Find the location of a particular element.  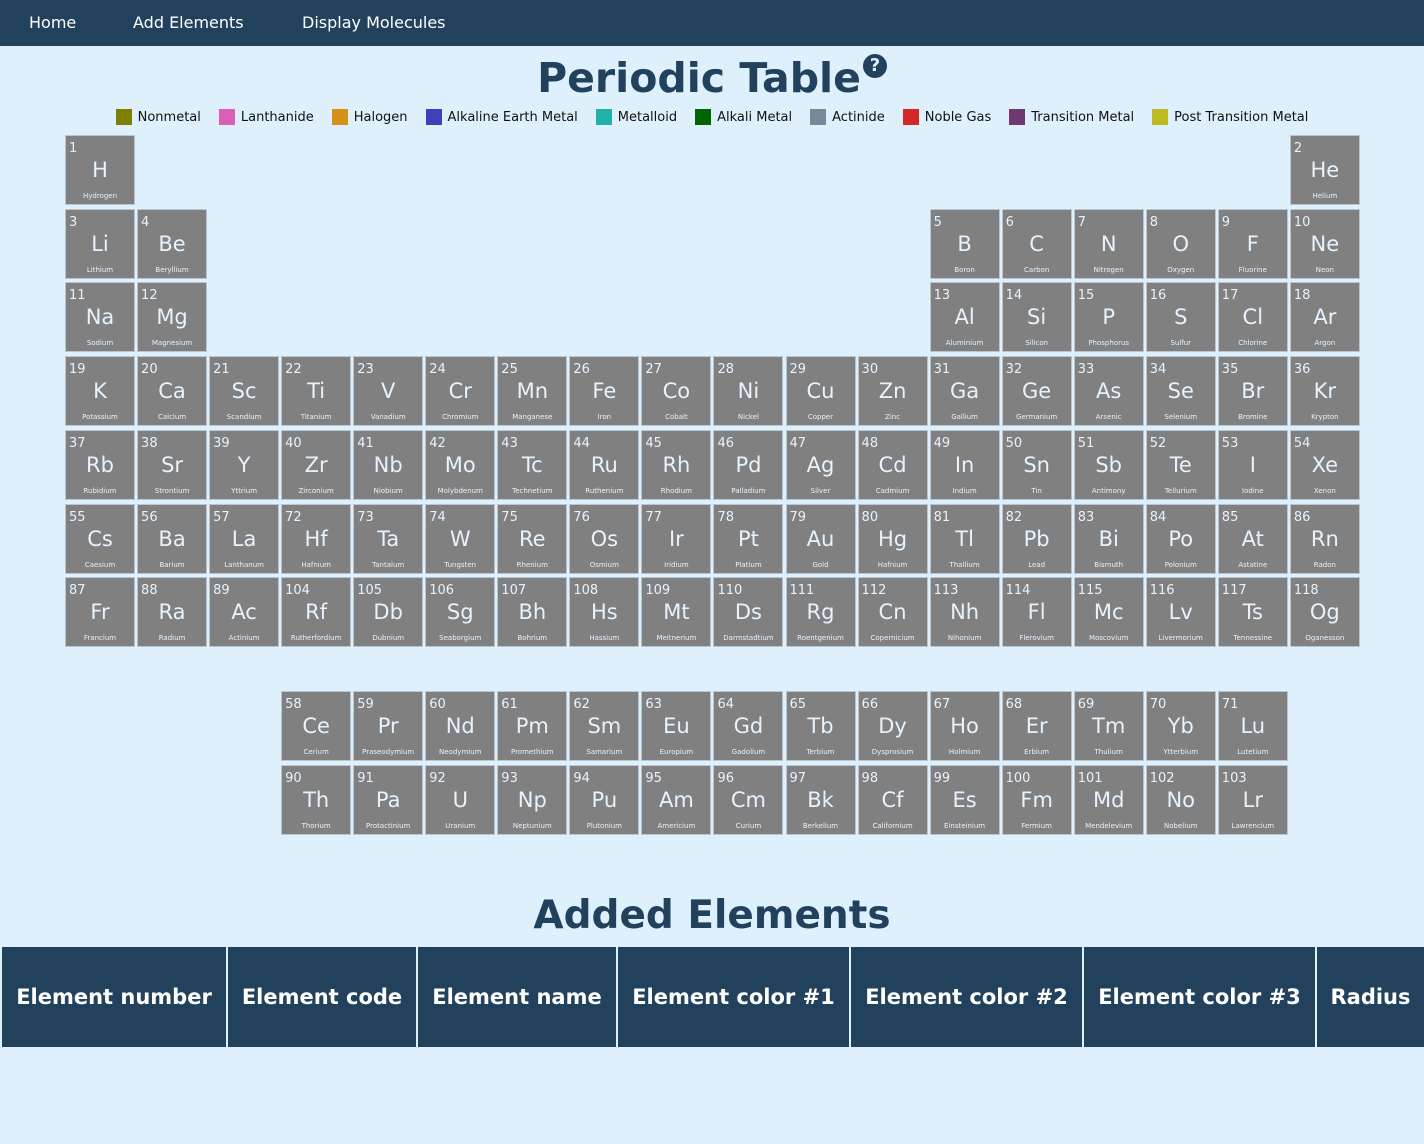

element-cell-pb: 82 Pb Lead is located at coordinates (1036, 538).